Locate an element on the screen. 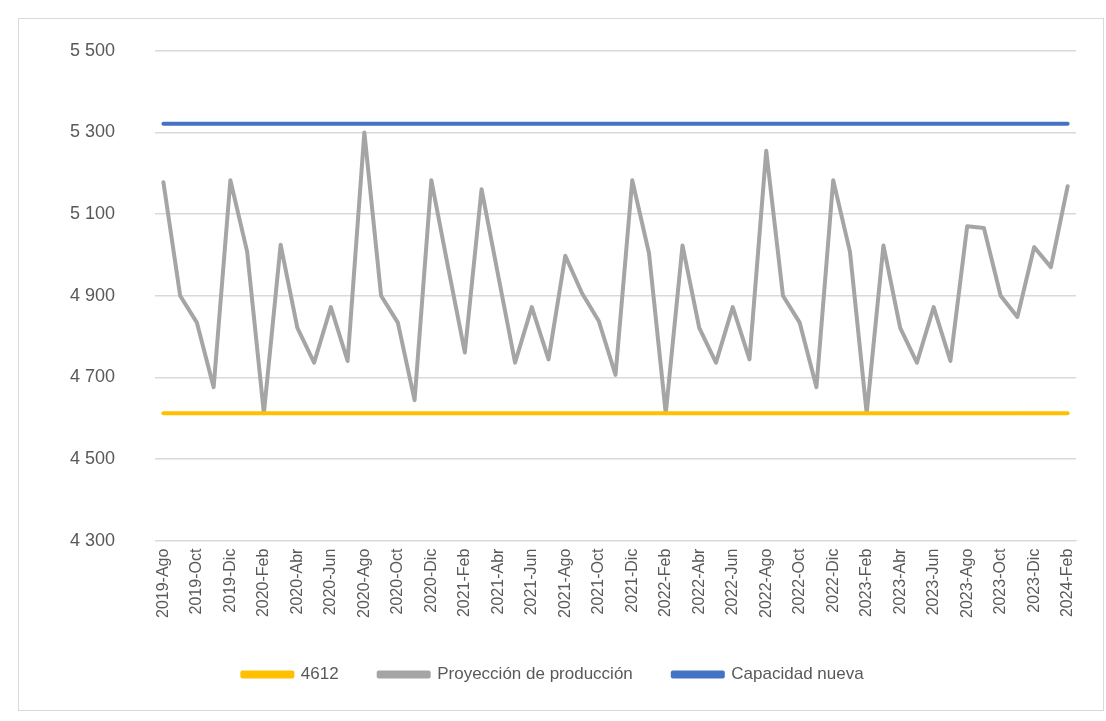 This screenshot has height=721, width=1106. x-tick-label: 2020-Oct is located at coordinates (397, 581).